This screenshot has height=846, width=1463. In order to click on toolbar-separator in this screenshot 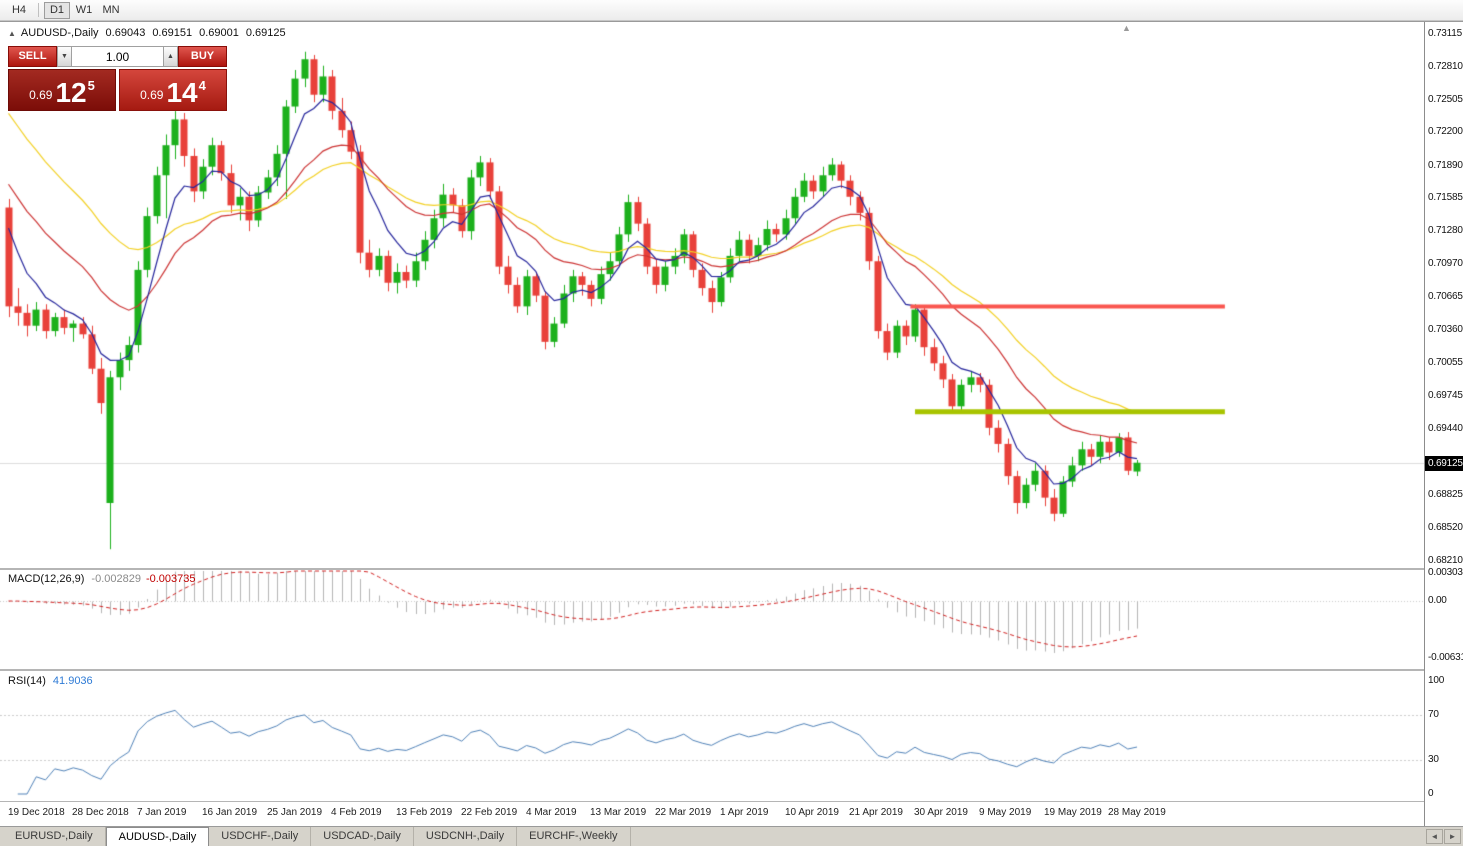, I will do `click(38, 10)`.